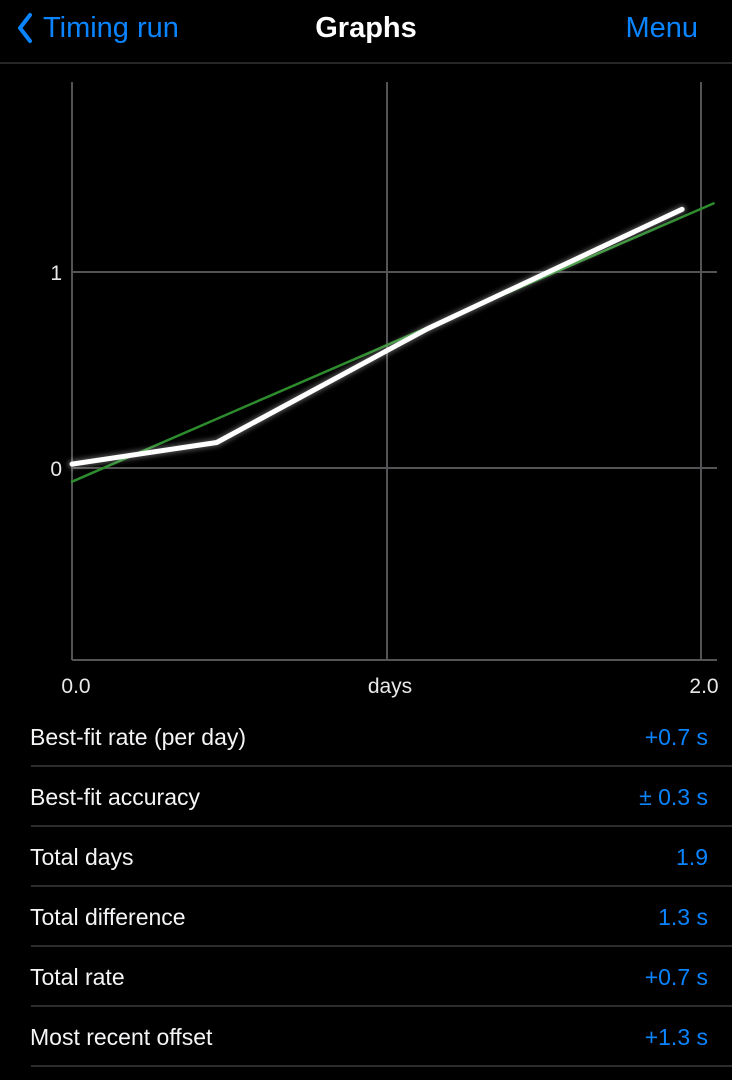  What do you see at coordinates (121, 1036) in the screenshot?
I see `stat-label: Most recent offset` at bounding box center [121, 1036].